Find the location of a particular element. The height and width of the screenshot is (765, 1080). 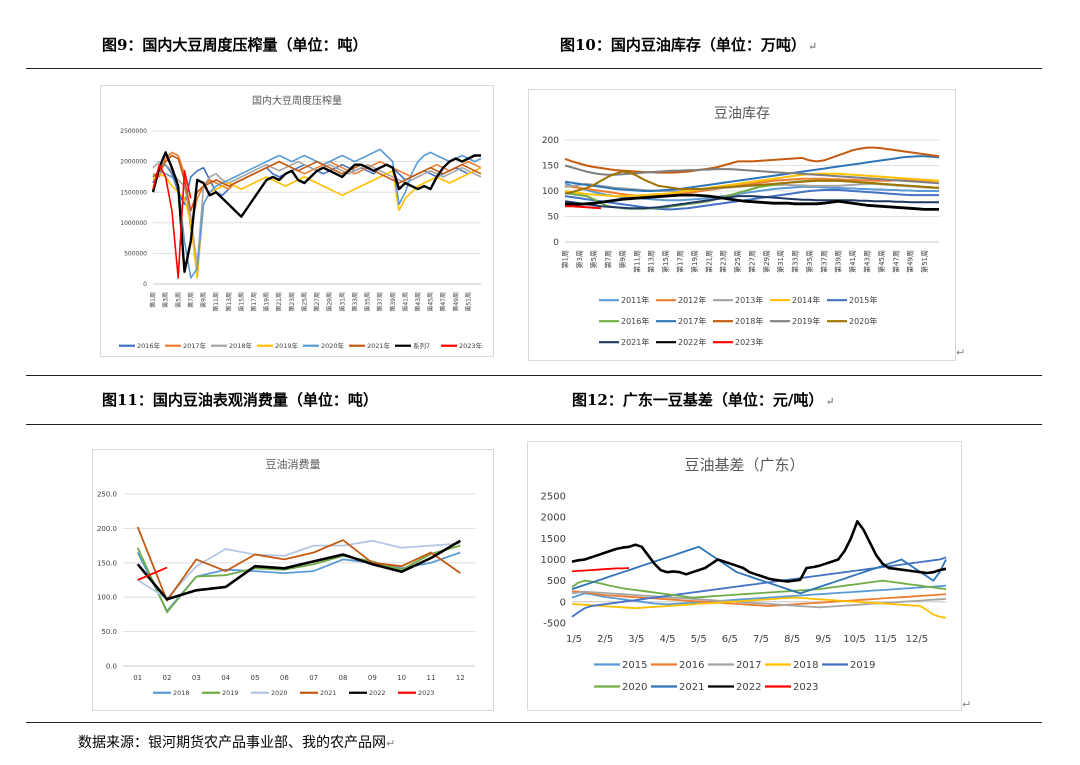

stock-legend-label: 2018年 is located at coordinates (749, 321).